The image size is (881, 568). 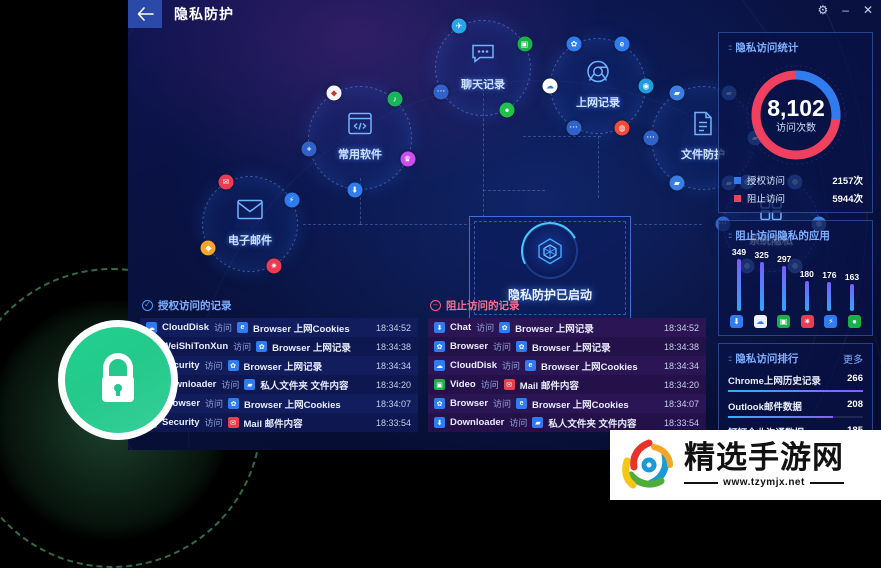 What do you see at coordinates (273, 424) in the screenshot?
I see `log-target: Mail 邮件内容` at bounding box center [273, 424].